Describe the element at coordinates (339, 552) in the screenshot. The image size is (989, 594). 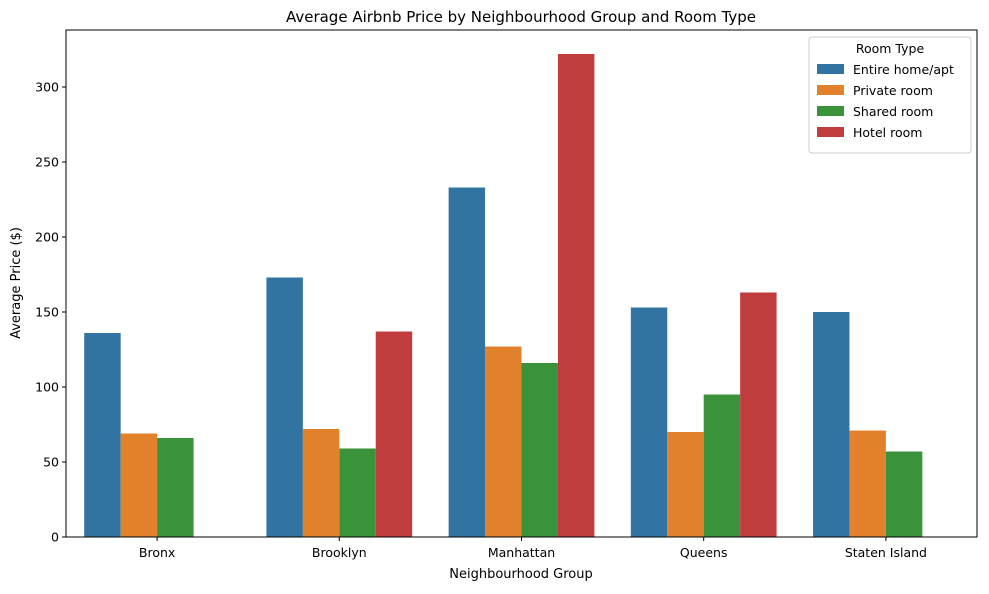
I see `x-tick-label: Brooklyn` at that location.